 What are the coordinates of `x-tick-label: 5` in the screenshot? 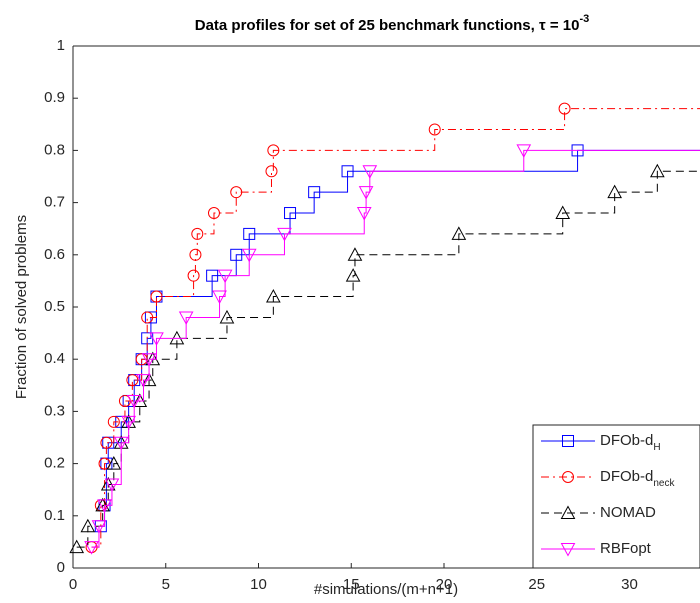 It's located at (166, 584).